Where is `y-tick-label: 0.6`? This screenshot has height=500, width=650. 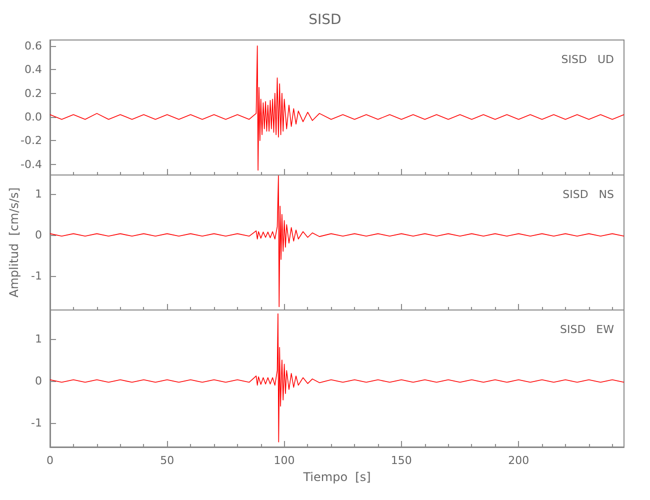
y-tick-label: 0.6 is located at coordinates (33, 45).